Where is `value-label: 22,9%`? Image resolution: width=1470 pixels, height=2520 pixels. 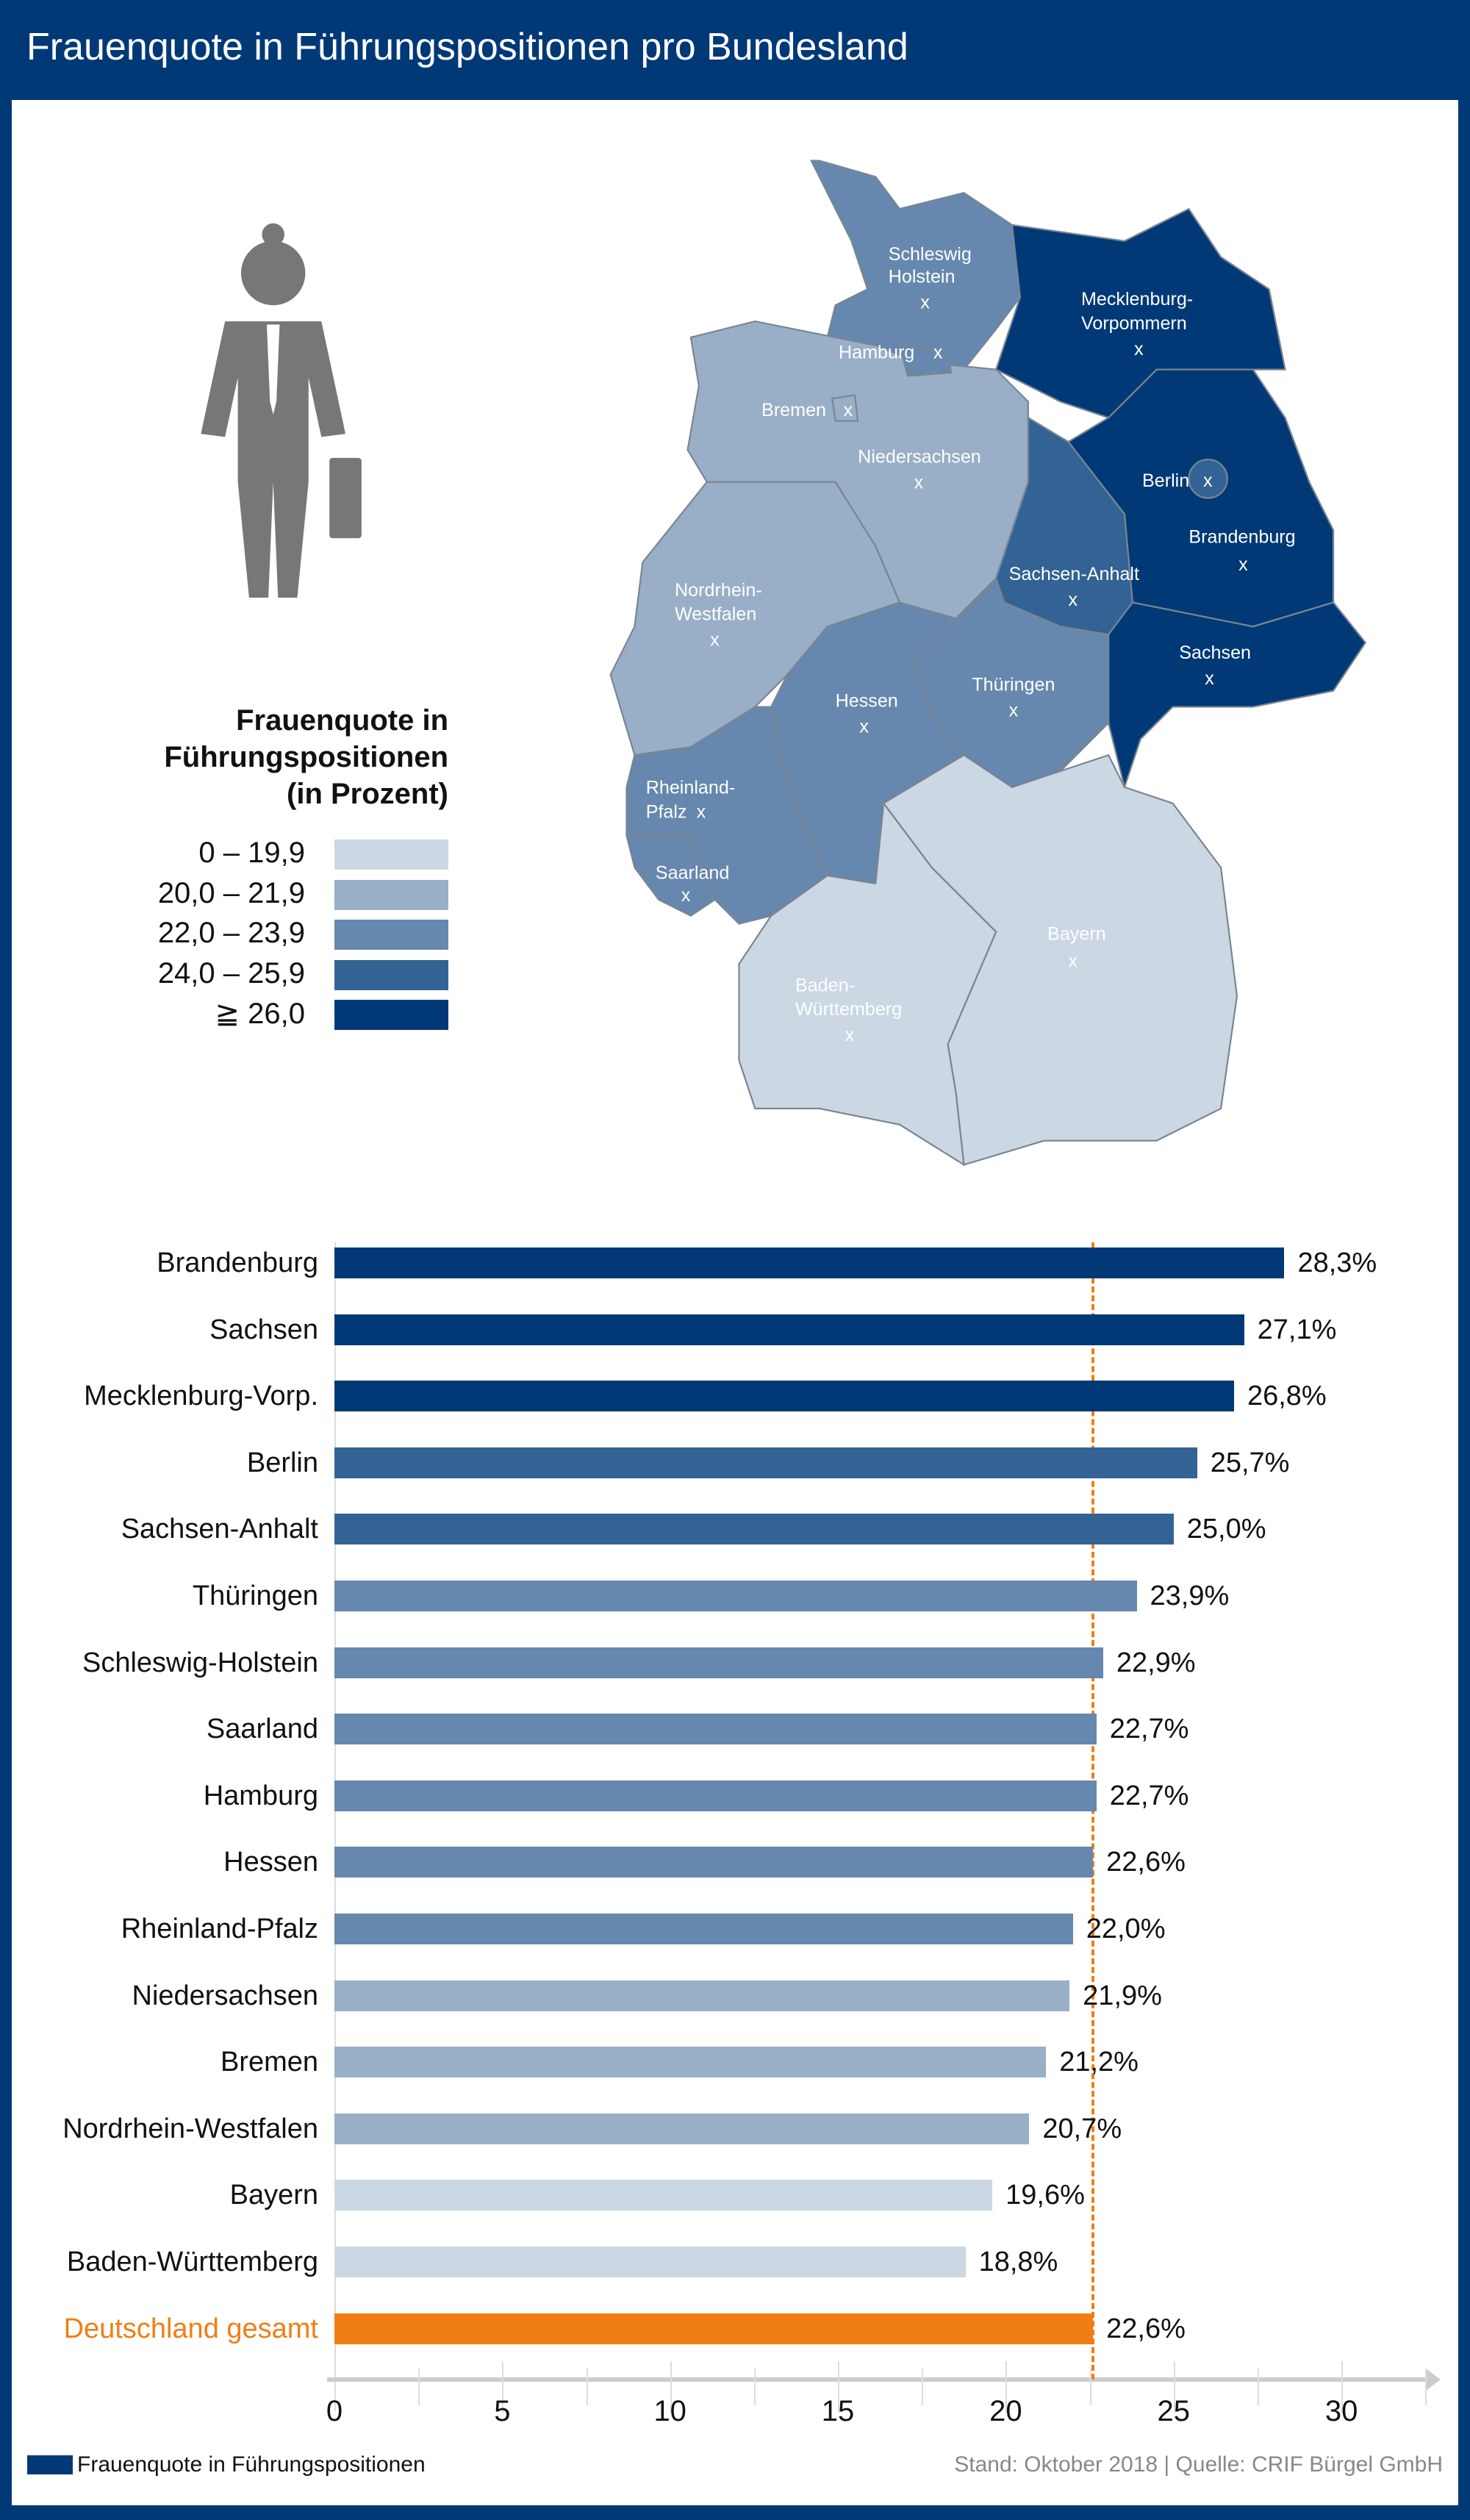
value-label: 22,9% is located at coordinates (1156, 1662).